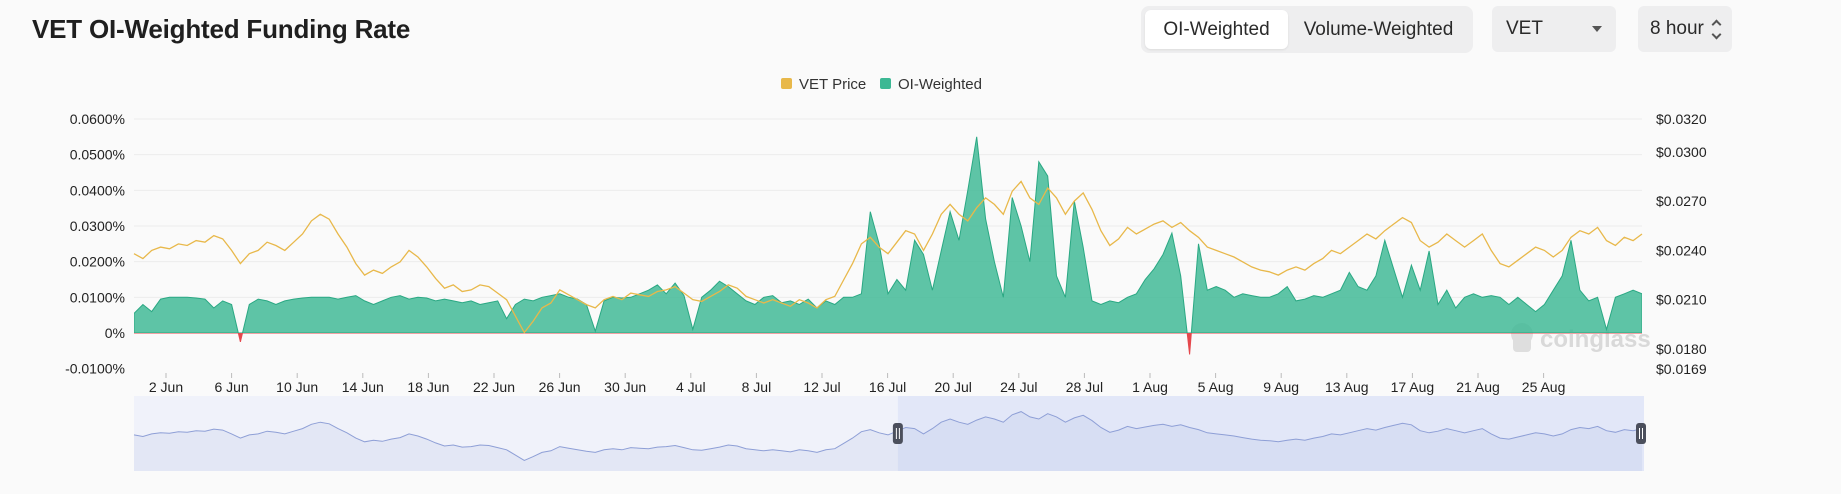 This screenshot has height=494, width=1841. Describe the element at coordinates (885, 83) in the screenshot. I see `legend-swatch-oi-weighted` at that location.